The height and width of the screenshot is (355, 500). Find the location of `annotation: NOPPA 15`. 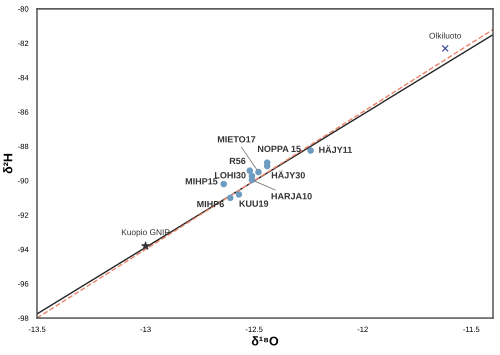

annotation: NOPPA 15 is located at coordinates (279, 149).